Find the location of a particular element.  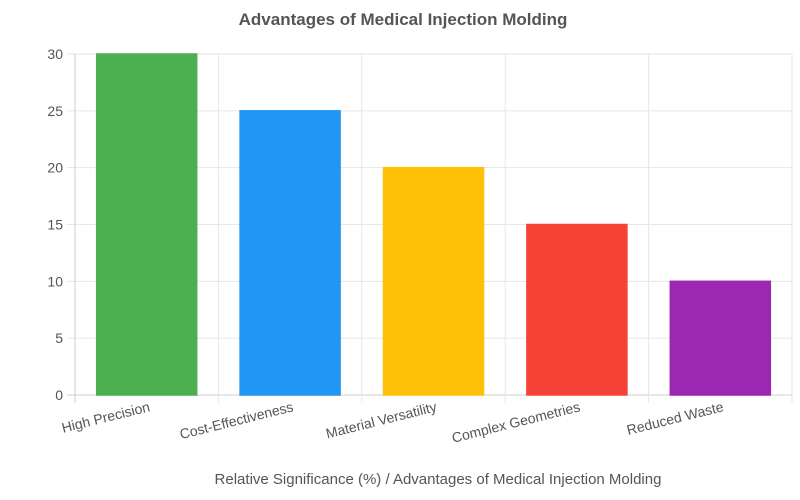

y-tick-label: 30 is located at coordinates (55, 54).